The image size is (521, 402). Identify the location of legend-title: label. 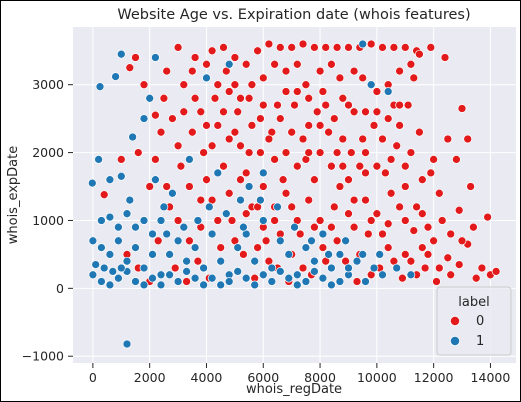
(473, 302).